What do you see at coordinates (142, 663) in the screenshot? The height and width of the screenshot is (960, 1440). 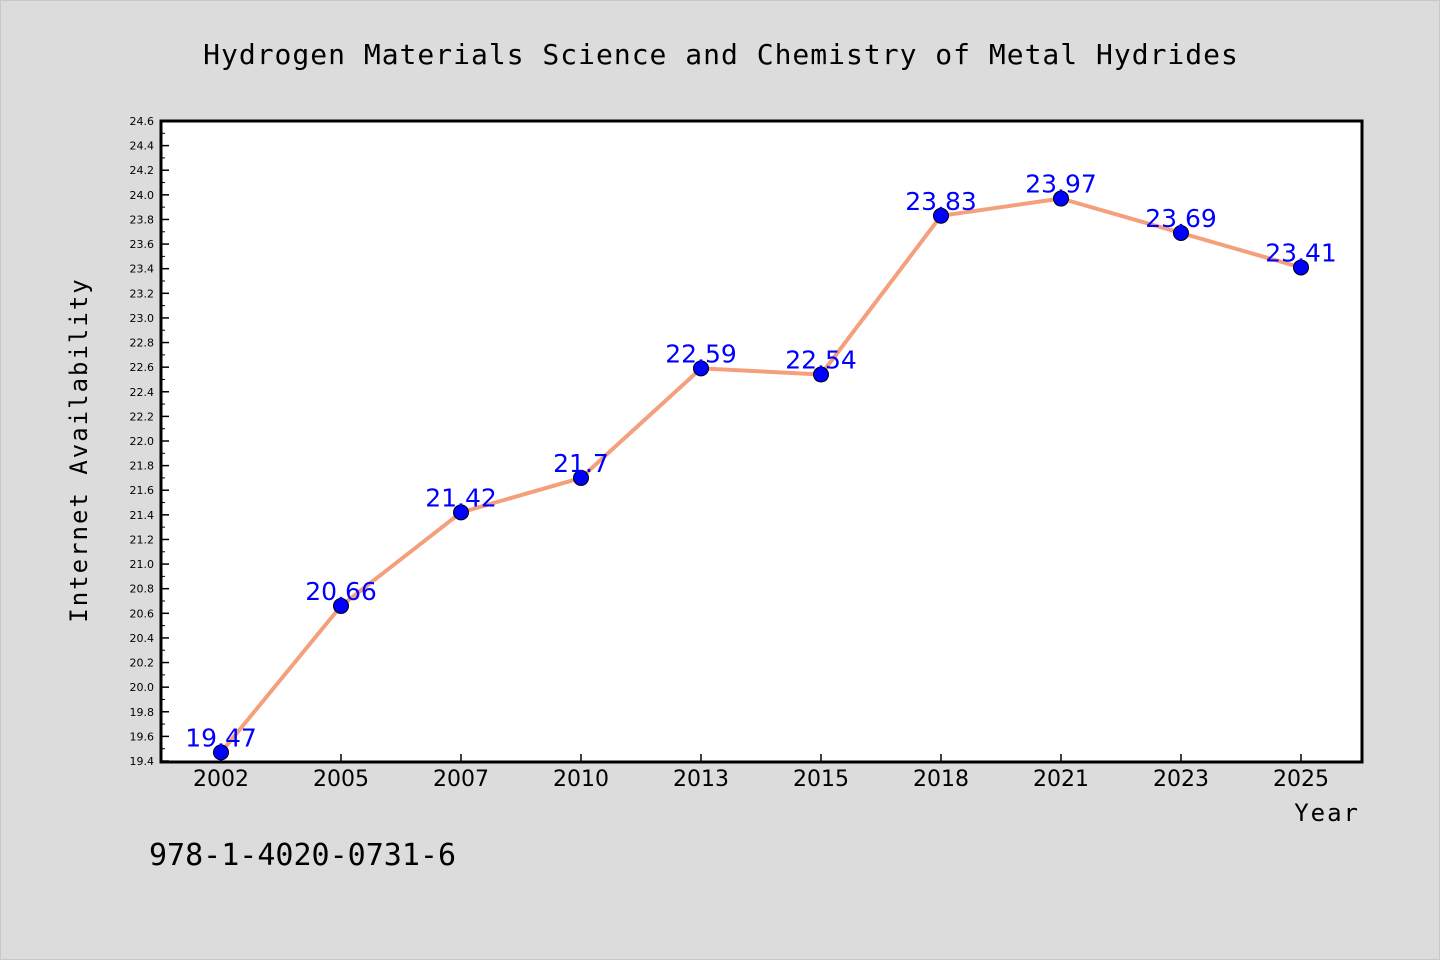 I see `y-tick-label: 20.2` at bounding box center [142, 663].